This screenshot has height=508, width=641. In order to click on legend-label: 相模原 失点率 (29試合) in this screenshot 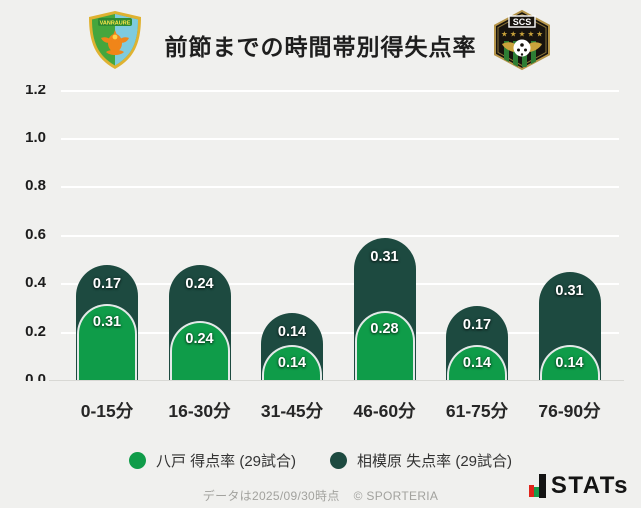, I will do `click(435, 461)`.